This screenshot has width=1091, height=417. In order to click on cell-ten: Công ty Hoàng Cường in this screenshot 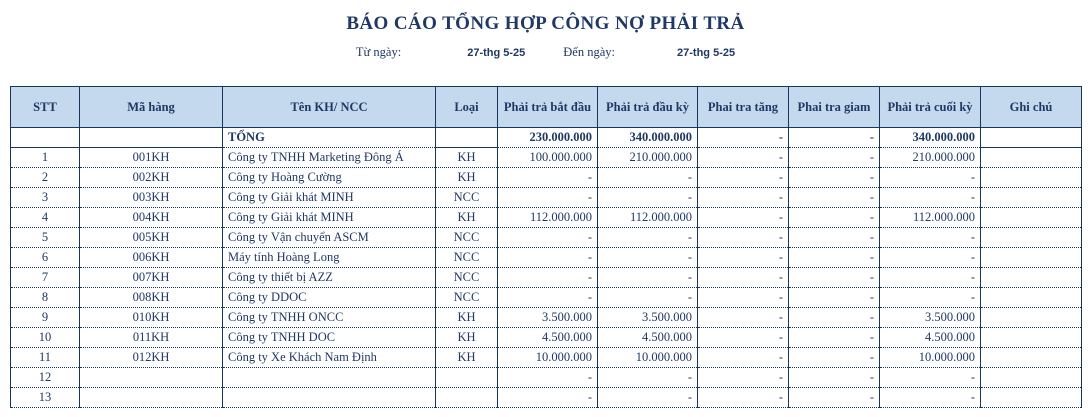, I will do `click(329, 177)`.